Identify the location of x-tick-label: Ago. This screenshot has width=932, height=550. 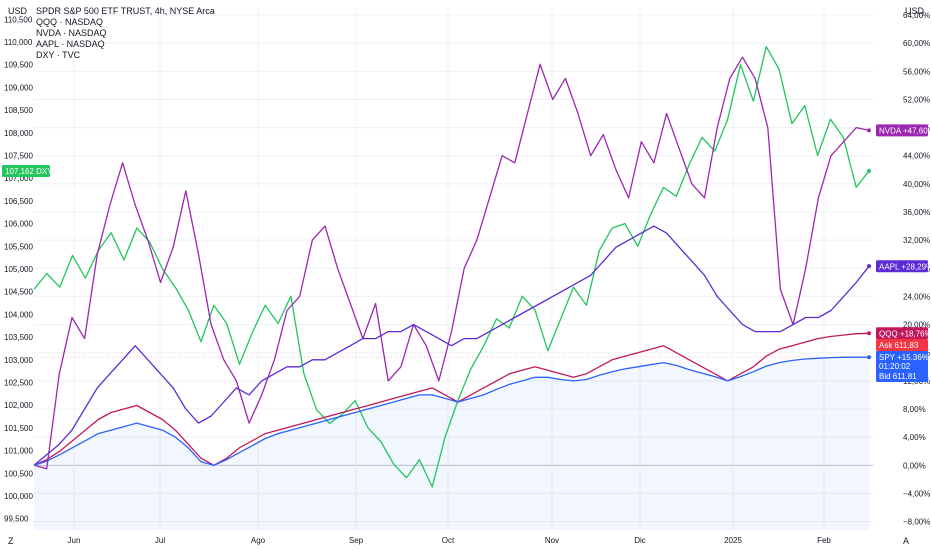
(258, 540).